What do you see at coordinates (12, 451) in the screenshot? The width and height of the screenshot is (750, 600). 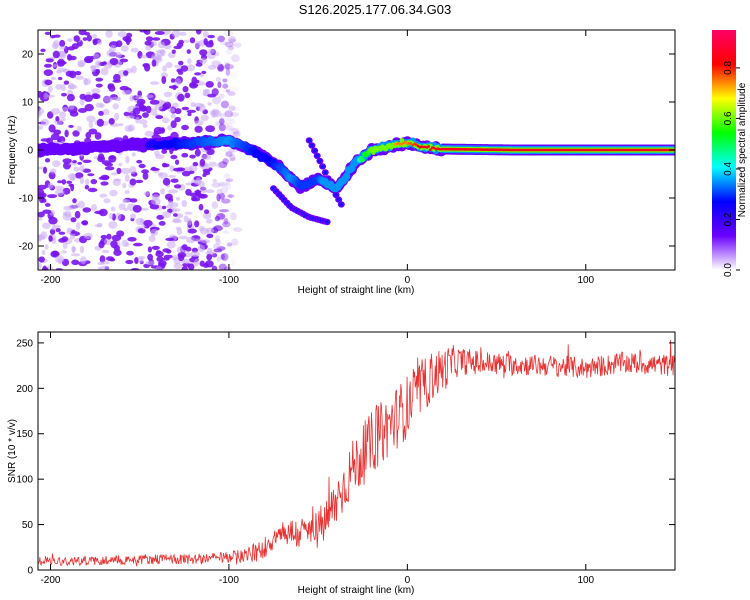 I see `snr-y-label: SNR (10 * v/v)` at bounding box center [12, 451].